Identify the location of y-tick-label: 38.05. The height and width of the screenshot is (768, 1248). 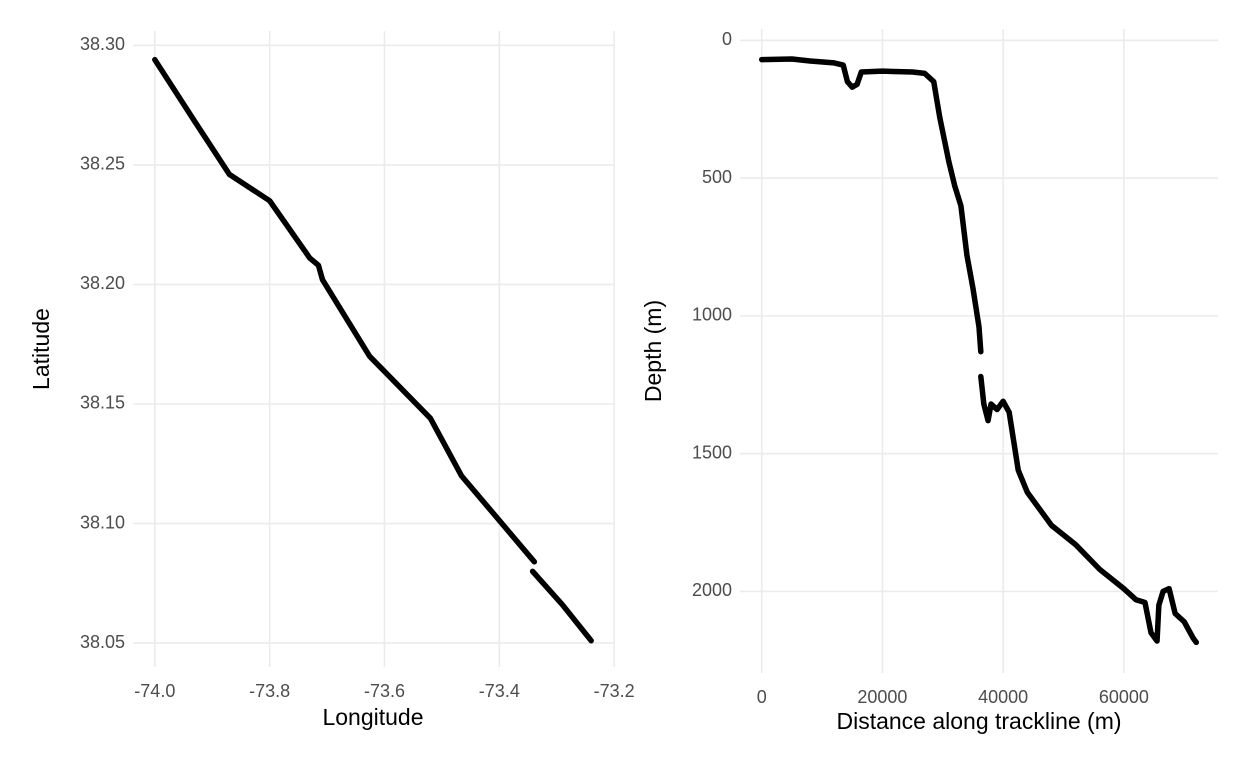
(102, 642).